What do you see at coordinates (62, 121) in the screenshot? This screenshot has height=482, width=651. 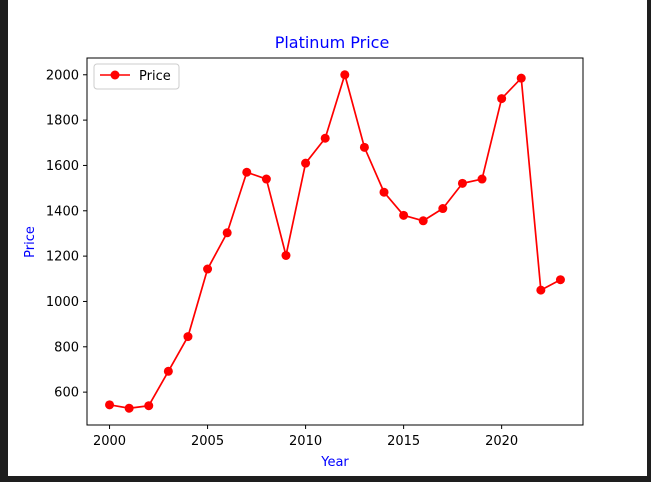 I see `y-tick-label: 1800` at bounding box center [62, 121].